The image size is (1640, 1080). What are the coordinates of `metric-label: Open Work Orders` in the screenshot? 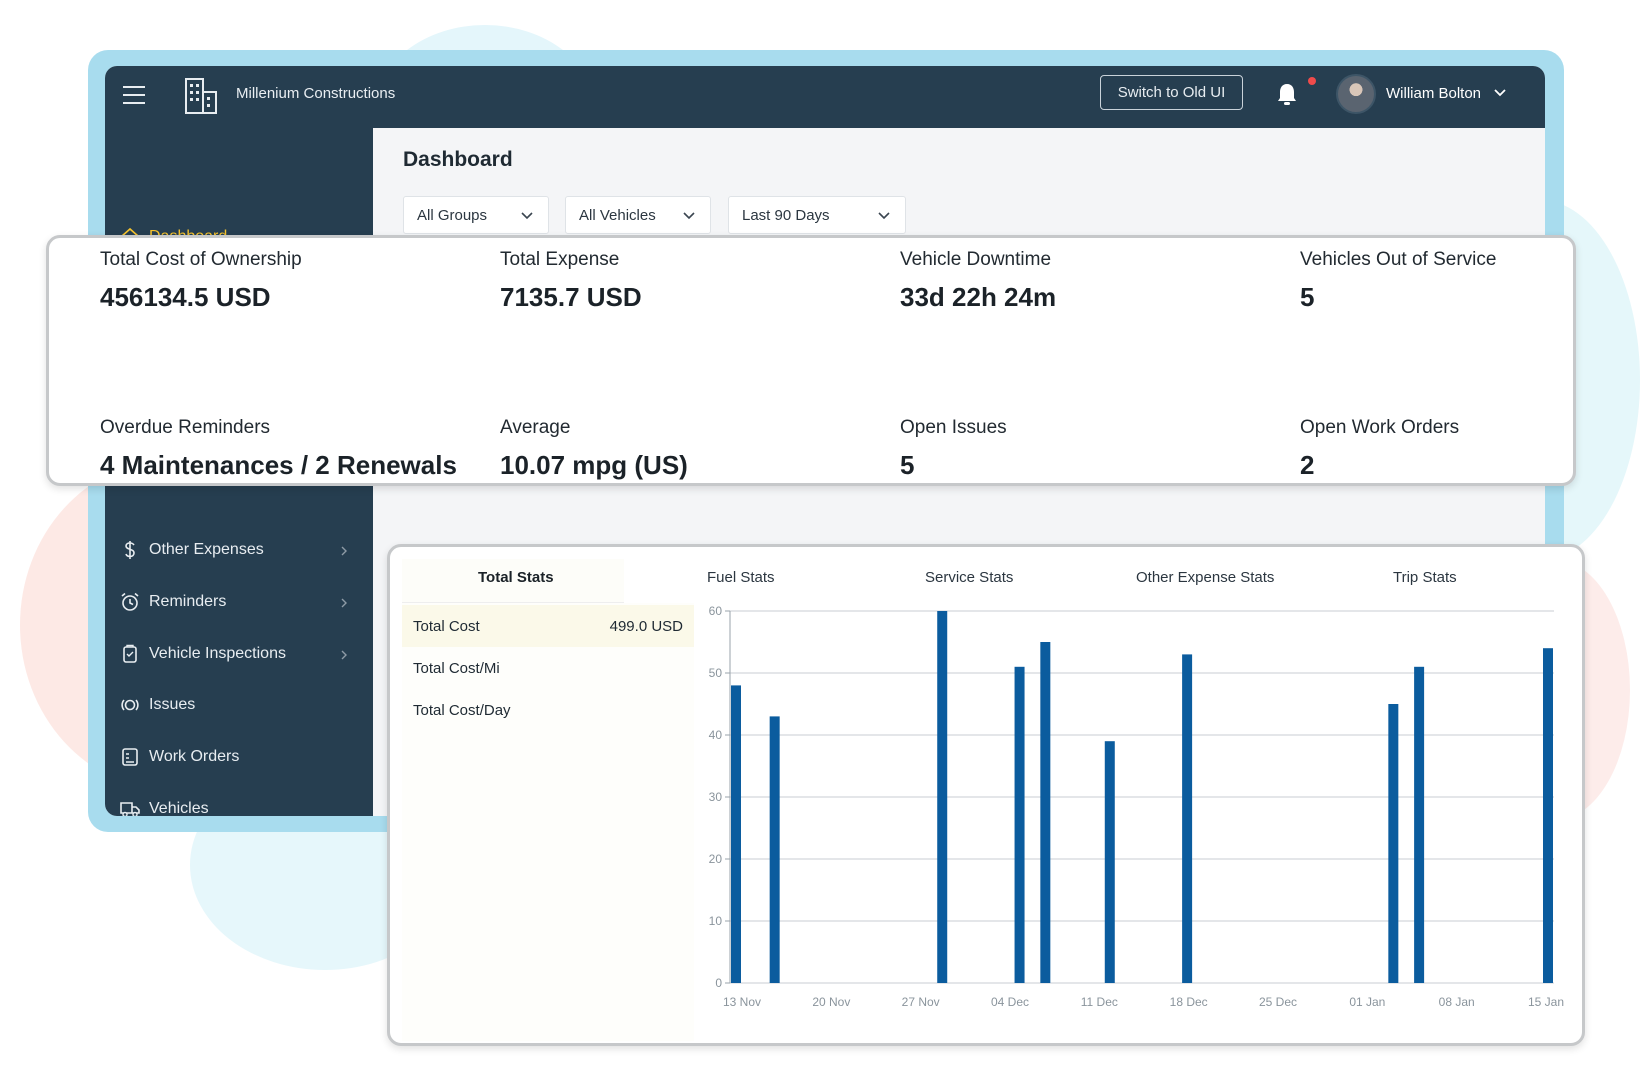 It's located at (1380, 427).